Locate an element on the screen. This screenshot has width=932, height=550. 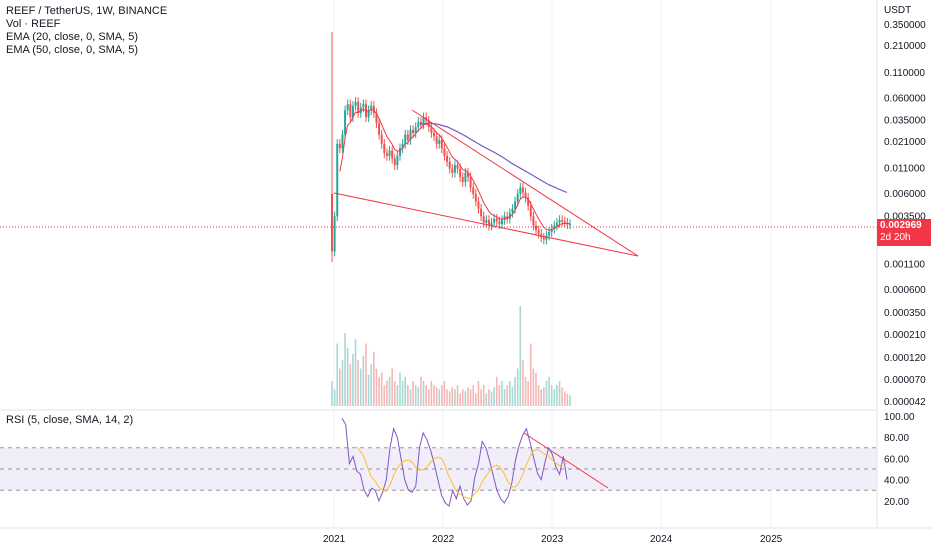
legend-title: REEF / TetherUS, 1W, BINANCE is located at coordinates (87, 11).